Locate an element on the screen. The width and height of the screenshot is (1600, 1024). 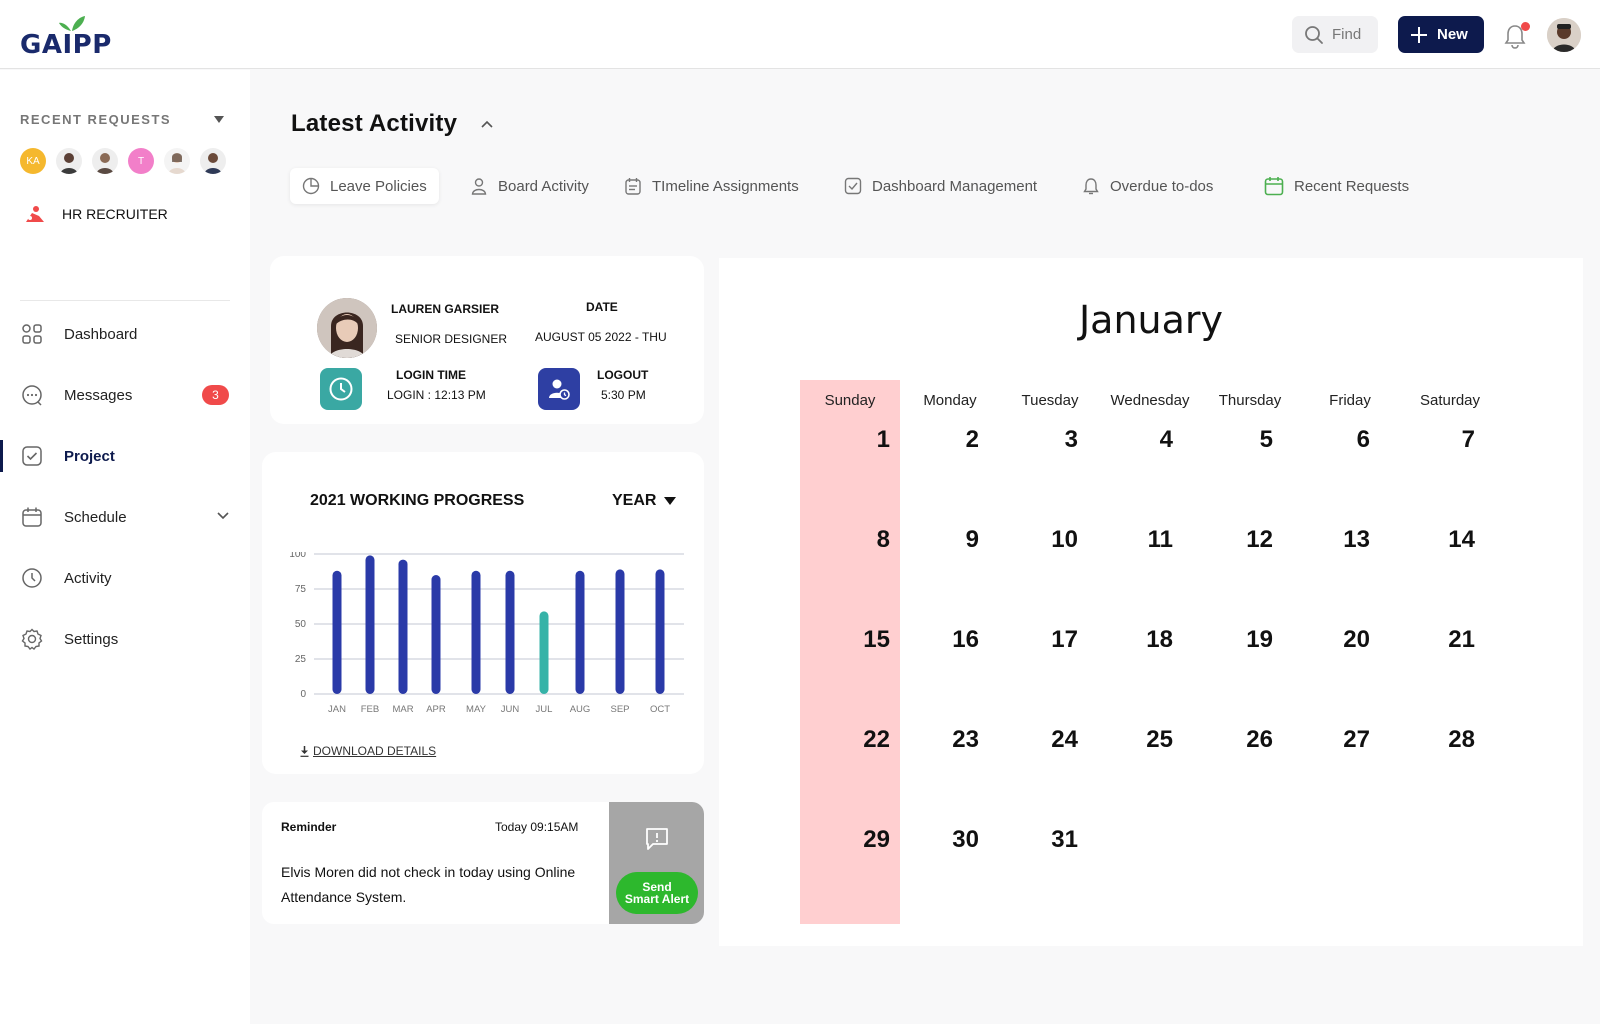
find-button: Find is located at coordinates (1335, 34).